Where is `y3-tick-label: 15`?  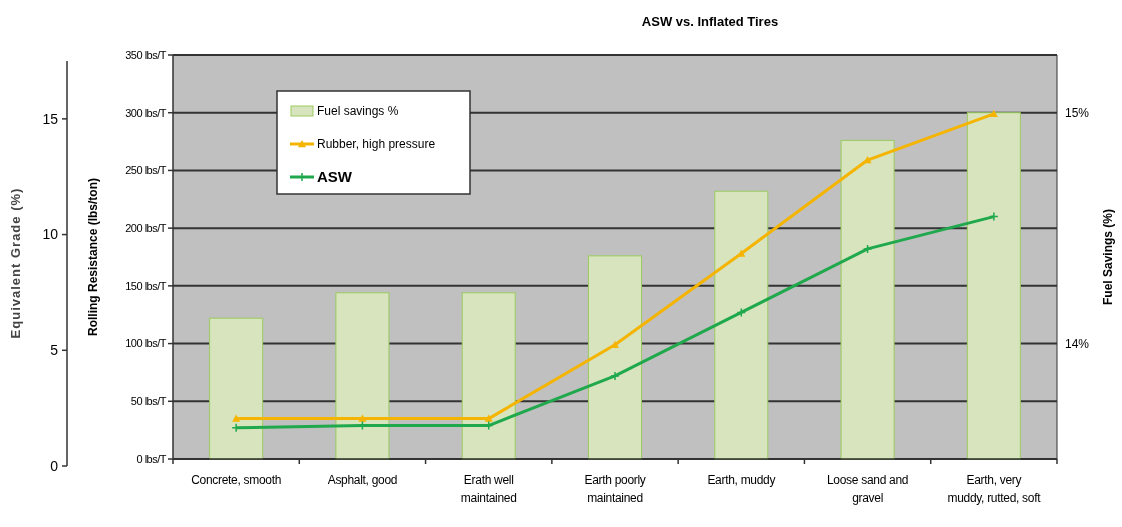
y3-tick-label: 15 is located at coordinates (50, 118).